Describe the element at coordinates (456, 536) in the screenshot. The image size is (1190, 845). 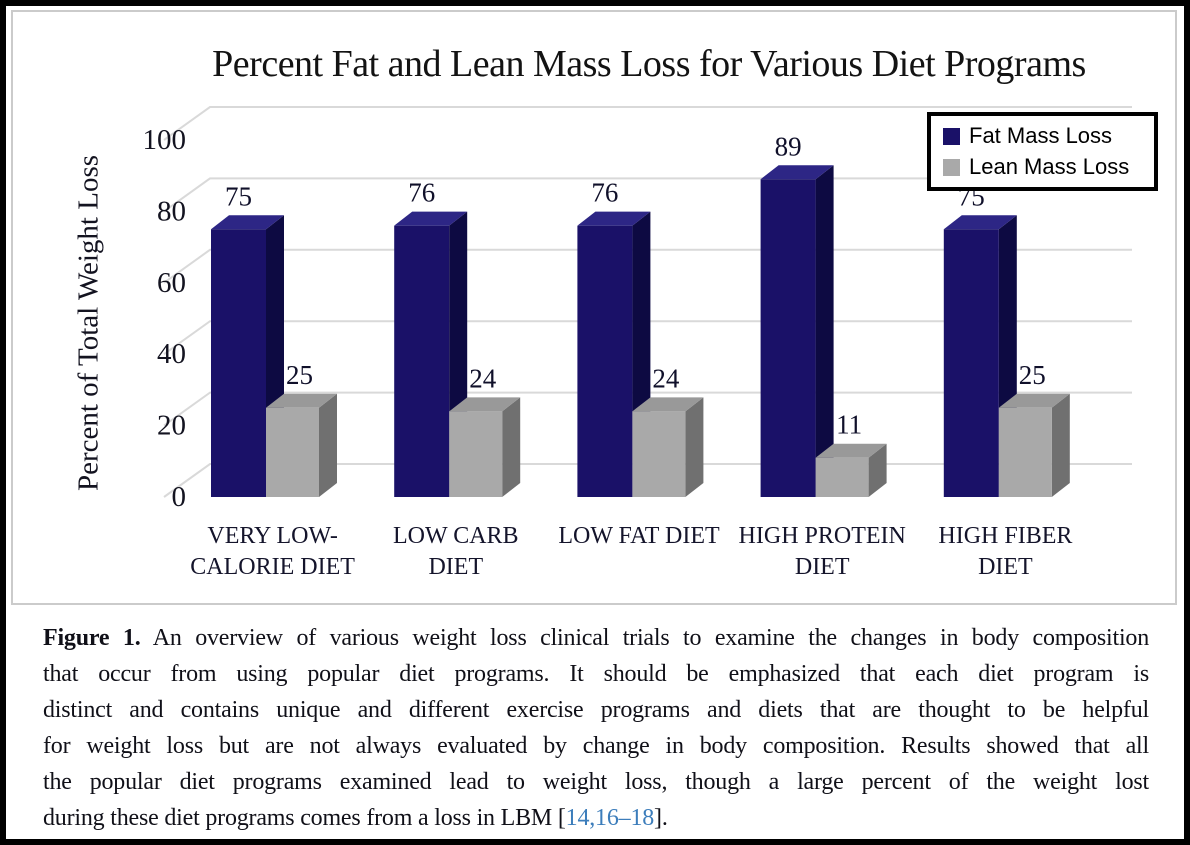
I see `x-category-label: LOW CARB` at that location.